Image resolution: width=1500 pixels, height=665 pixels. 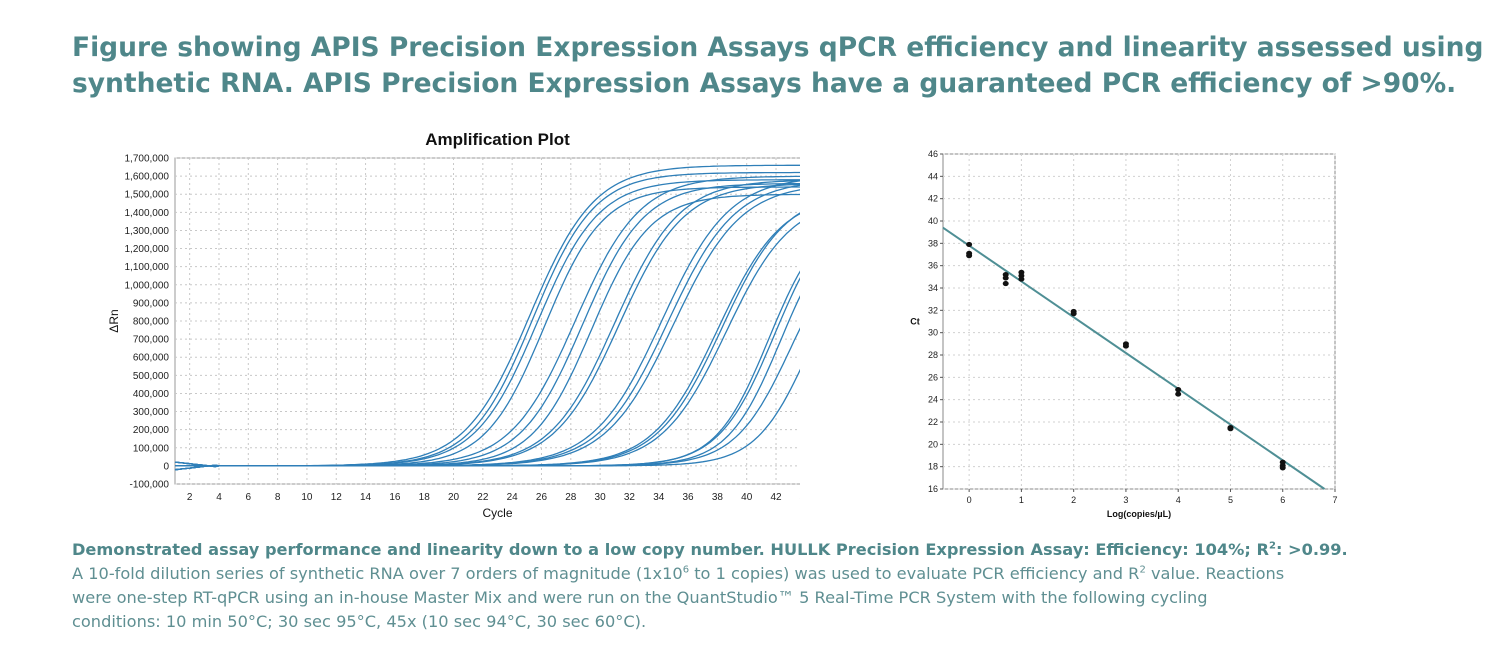 I want to click on x-tick-label: 16, so click(x=395, y=497).